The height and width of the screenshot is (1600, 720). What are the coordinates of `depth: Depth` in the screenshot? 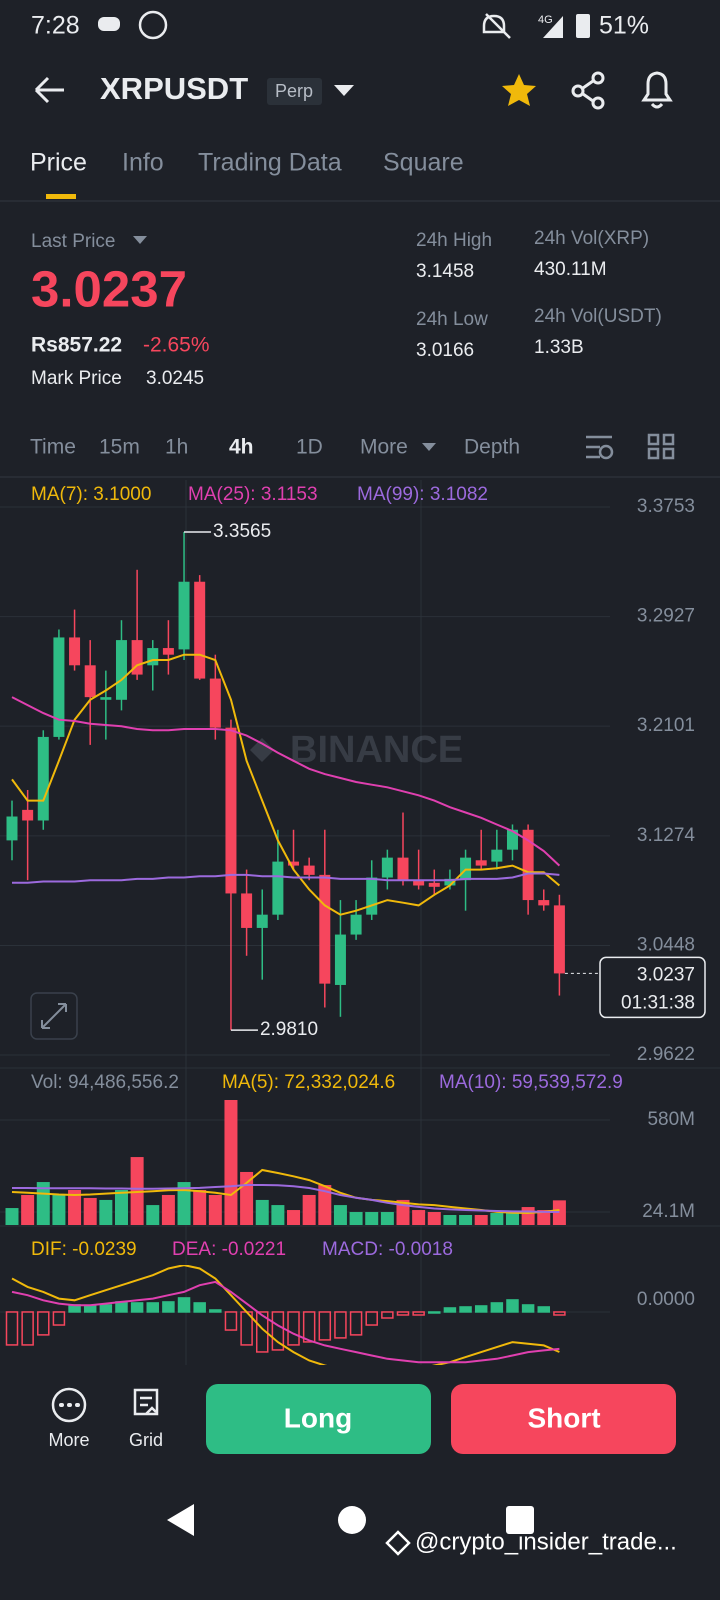 It's located at (492, 447).